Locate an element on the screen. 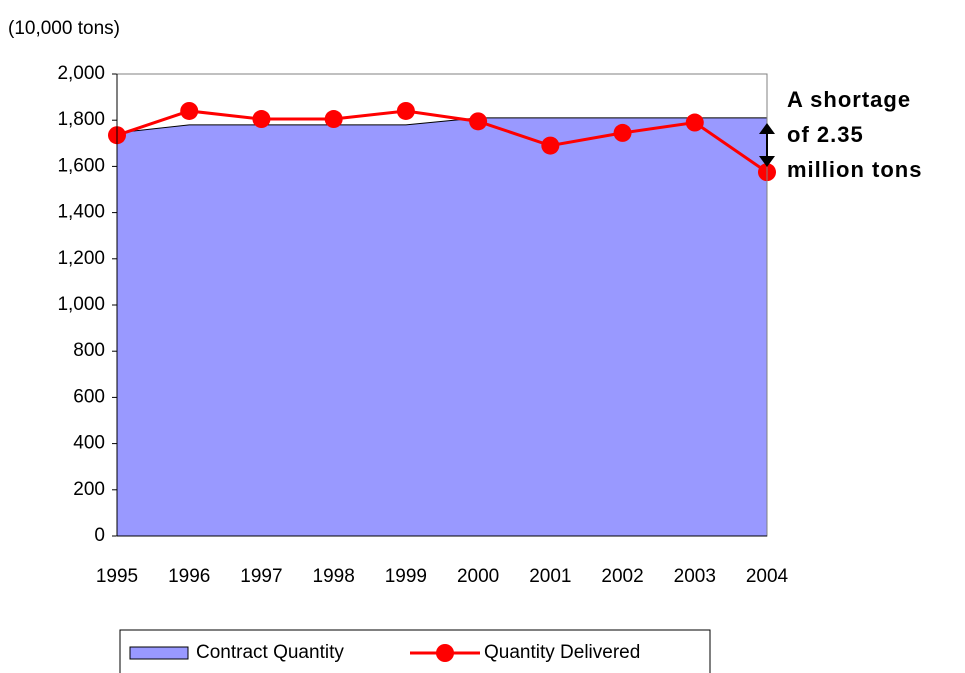 Image resolution: width=965 pixels, height=673 pixels. x-tick-label: 2002 is located at coordinates (622, 576).